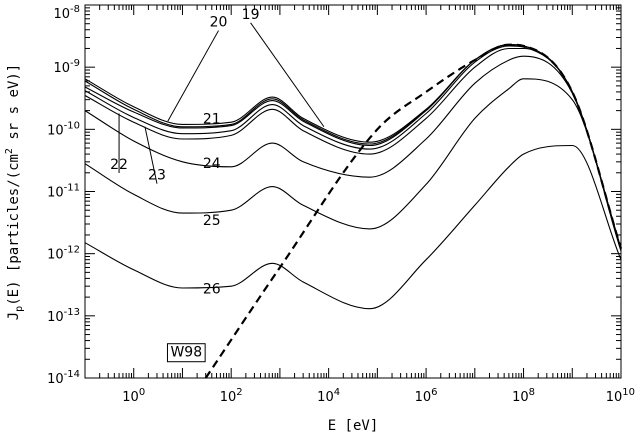 The height and width of the screenshot is (438, 637). I want to click on y-tick-label: 10⁻⁸, so click(66, 13).